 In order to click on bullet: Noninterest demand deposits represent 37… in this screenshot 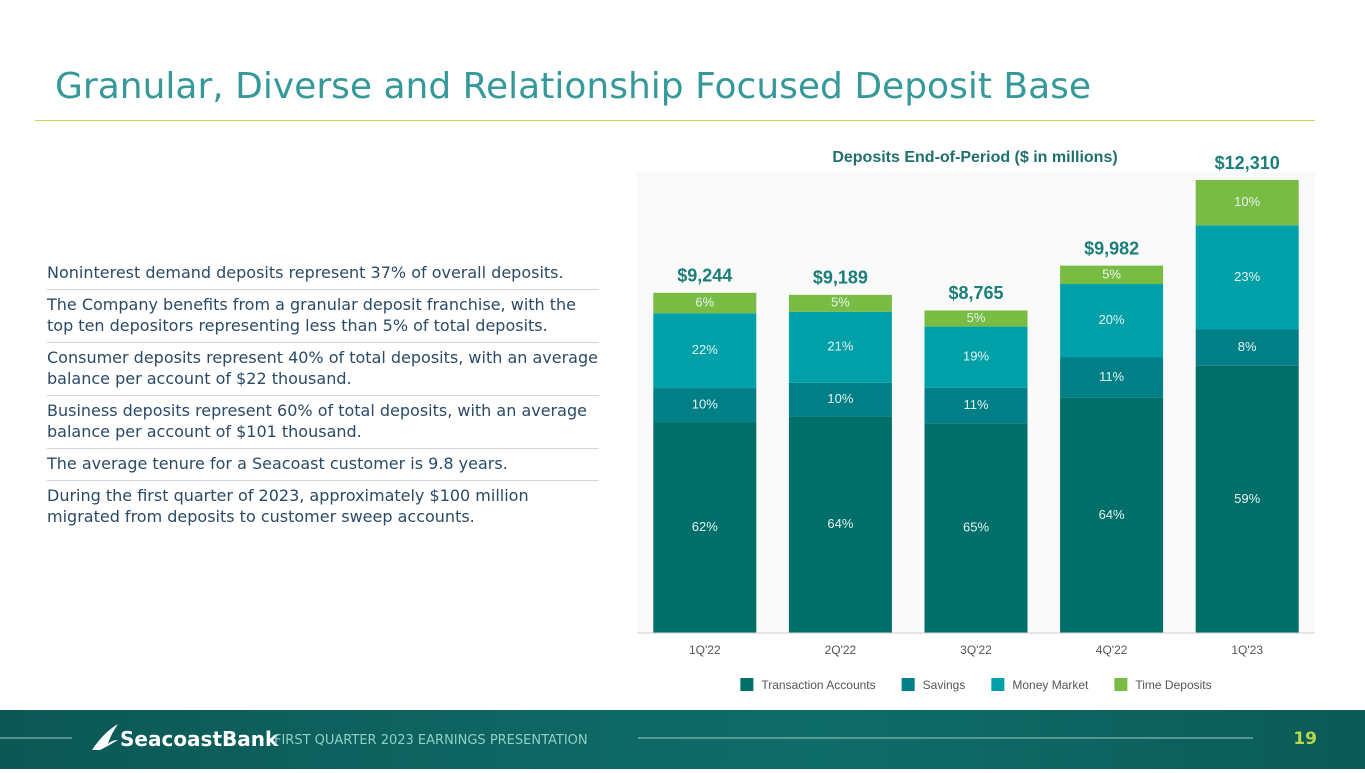, I will do `click(323, 274)`.